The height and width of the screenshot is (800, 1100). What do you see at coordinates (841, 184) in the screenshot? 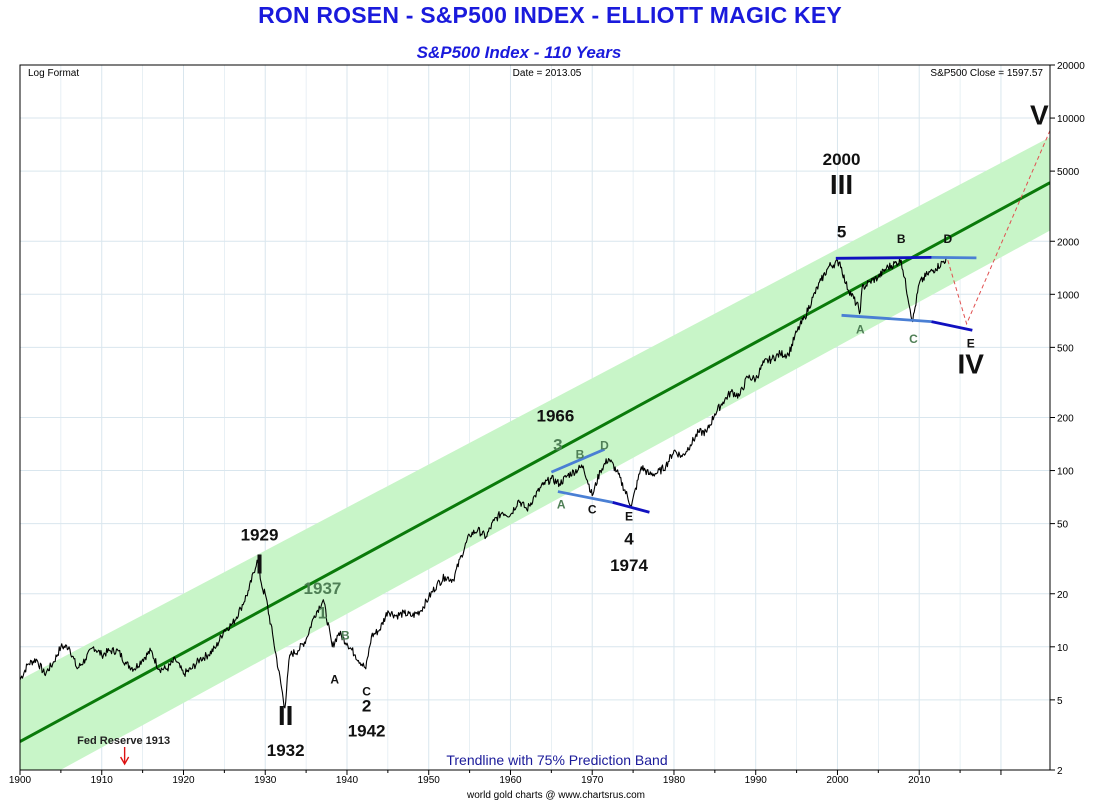
I see `wave-label: III` at bounding box center [841, 184].